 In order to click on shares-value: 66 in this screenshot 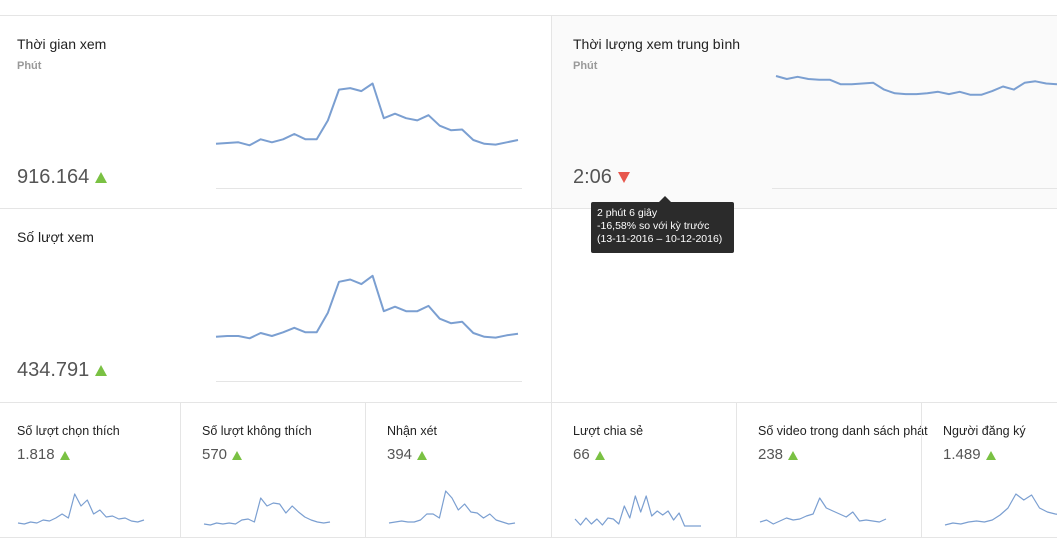, I will do `click(589, 454)`.